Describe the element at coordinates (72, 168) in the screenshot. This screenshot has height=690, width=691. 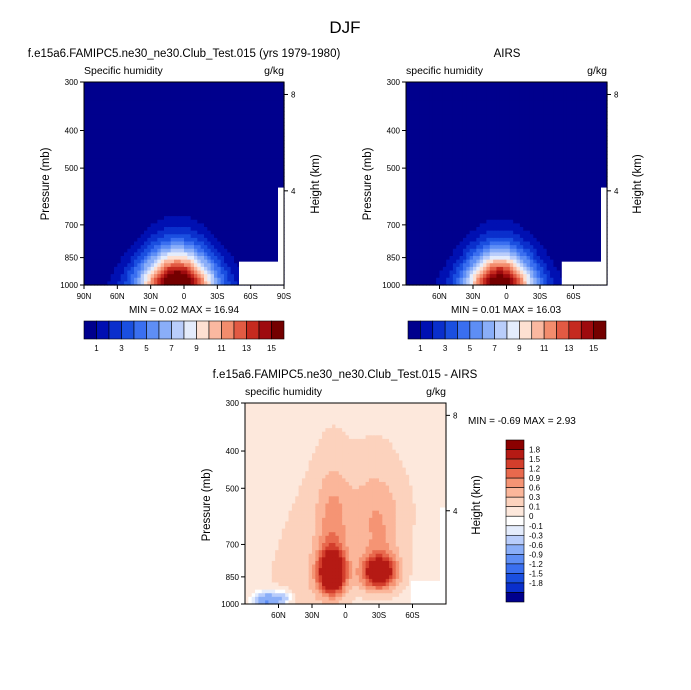
I see `y-tick-label: 500` at that location.